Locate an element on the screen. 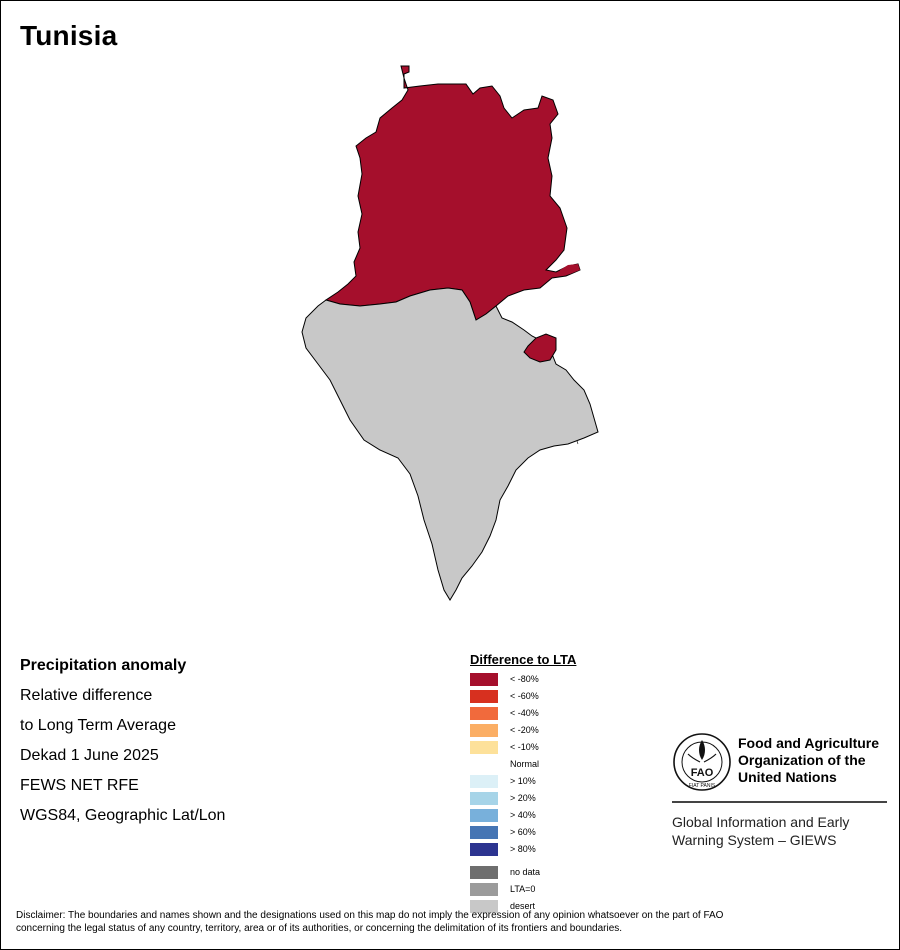  info-line-description-2: to Long Term Average is located at coordinates (98, 725).